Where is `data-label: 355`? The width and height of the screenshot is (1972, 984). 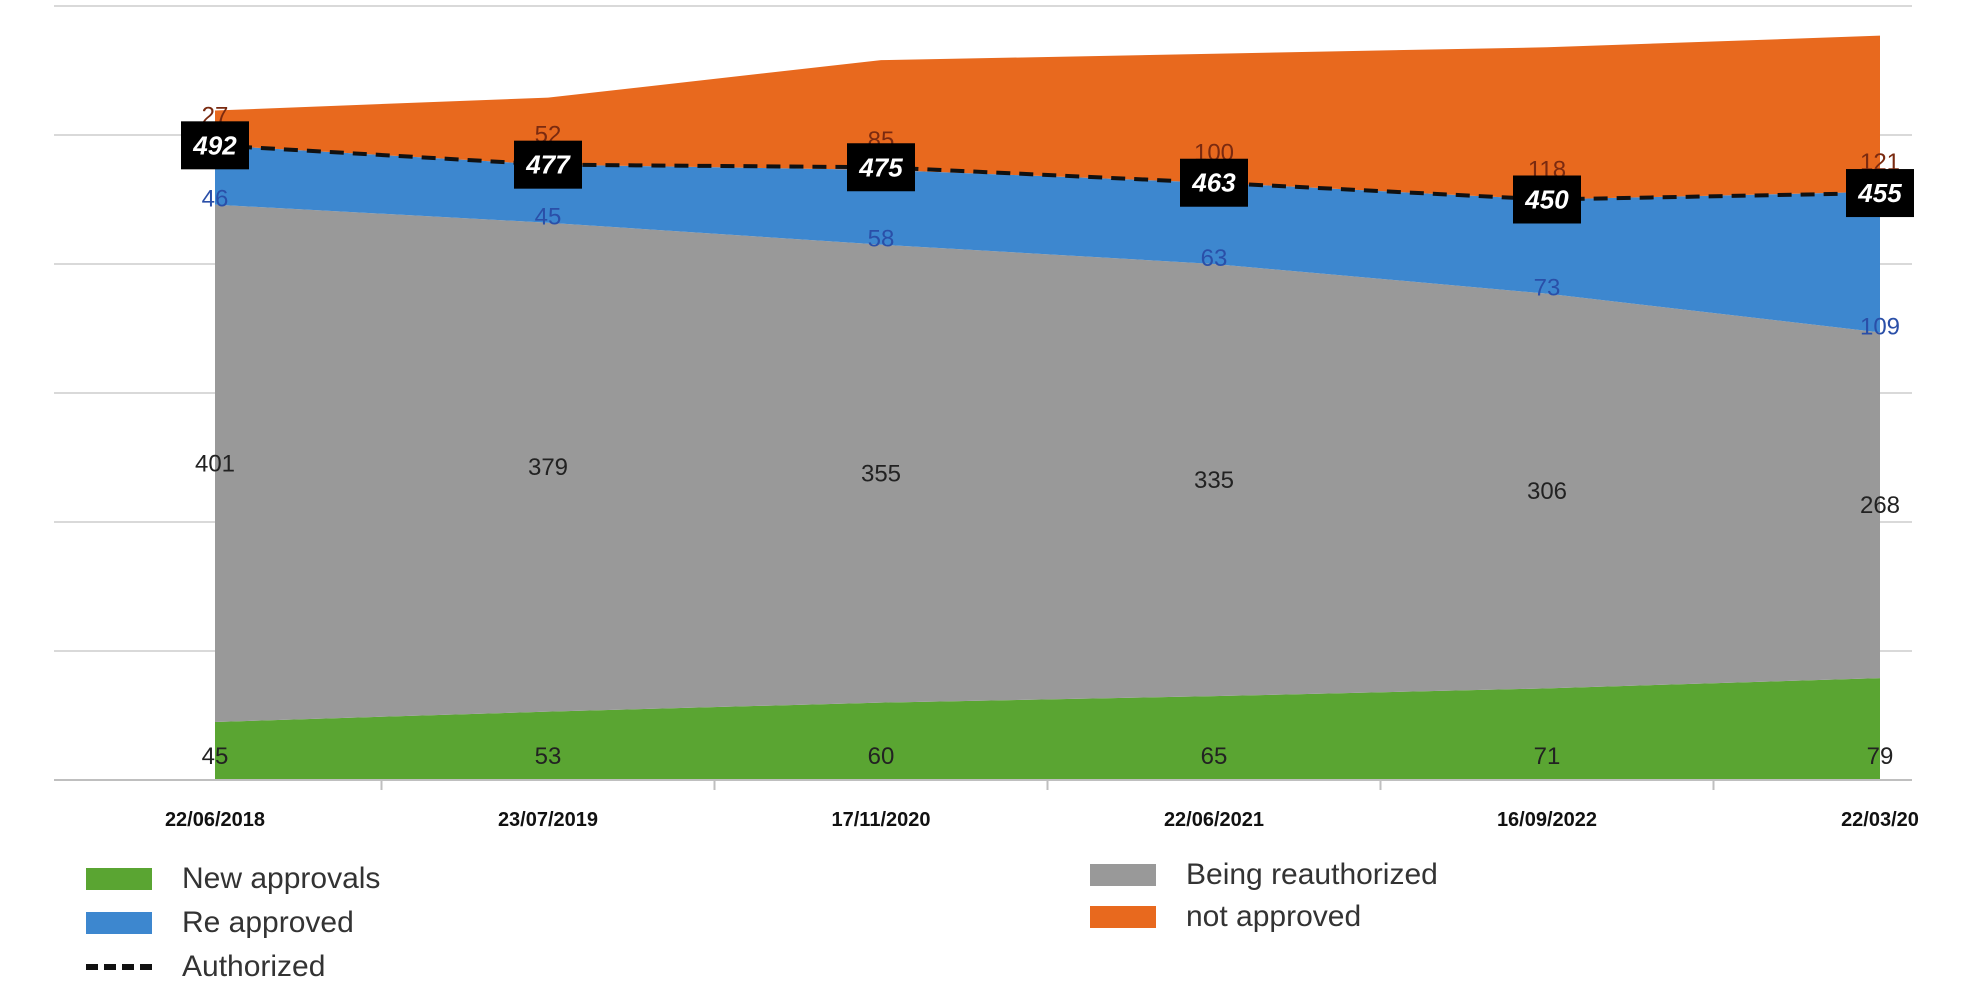 data-label: 355 is located at coordinates (881, 474).